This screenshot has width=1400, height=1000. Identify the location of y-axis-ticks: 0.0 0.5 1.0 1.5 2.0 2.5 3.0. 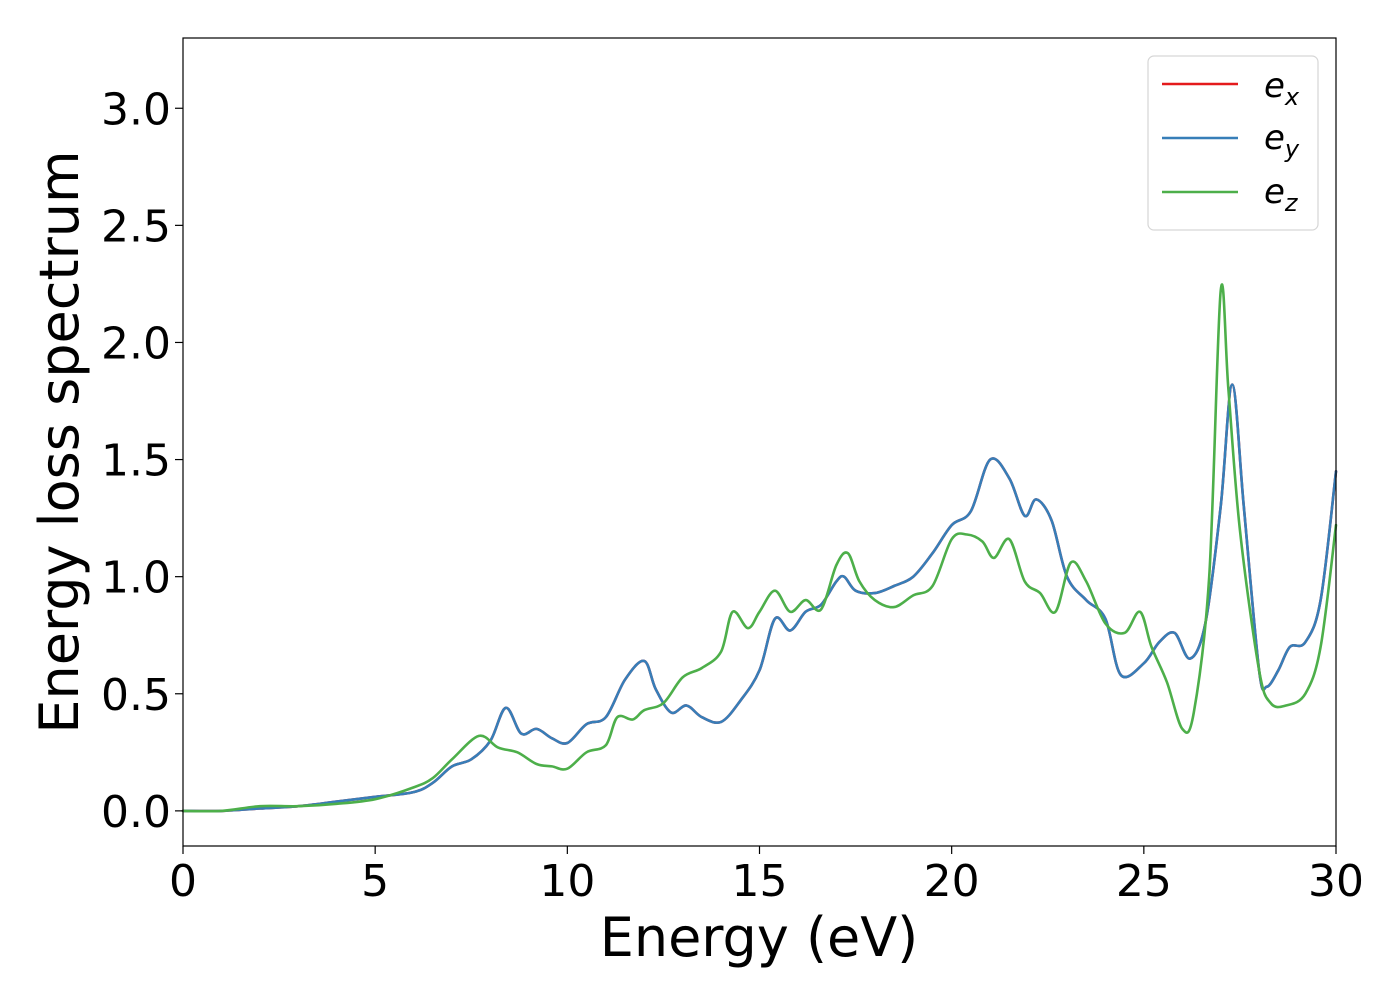
(142, 461).